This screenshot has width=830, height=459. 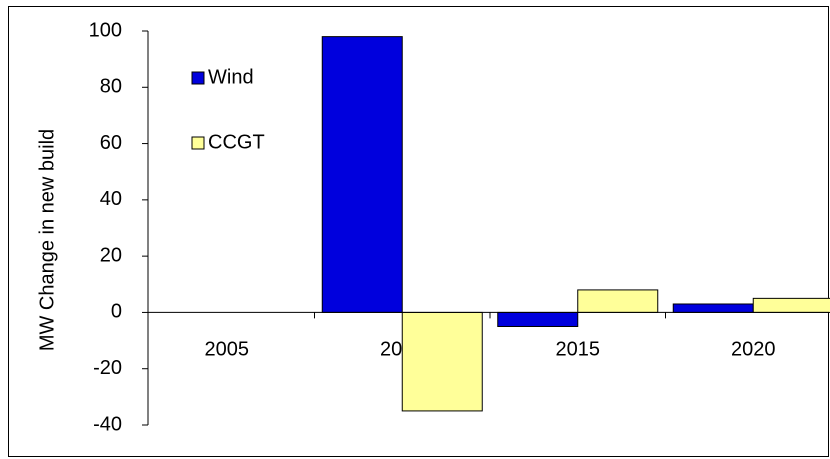 I want to click on y-tick-label: 0, so click(x=116, y=312).